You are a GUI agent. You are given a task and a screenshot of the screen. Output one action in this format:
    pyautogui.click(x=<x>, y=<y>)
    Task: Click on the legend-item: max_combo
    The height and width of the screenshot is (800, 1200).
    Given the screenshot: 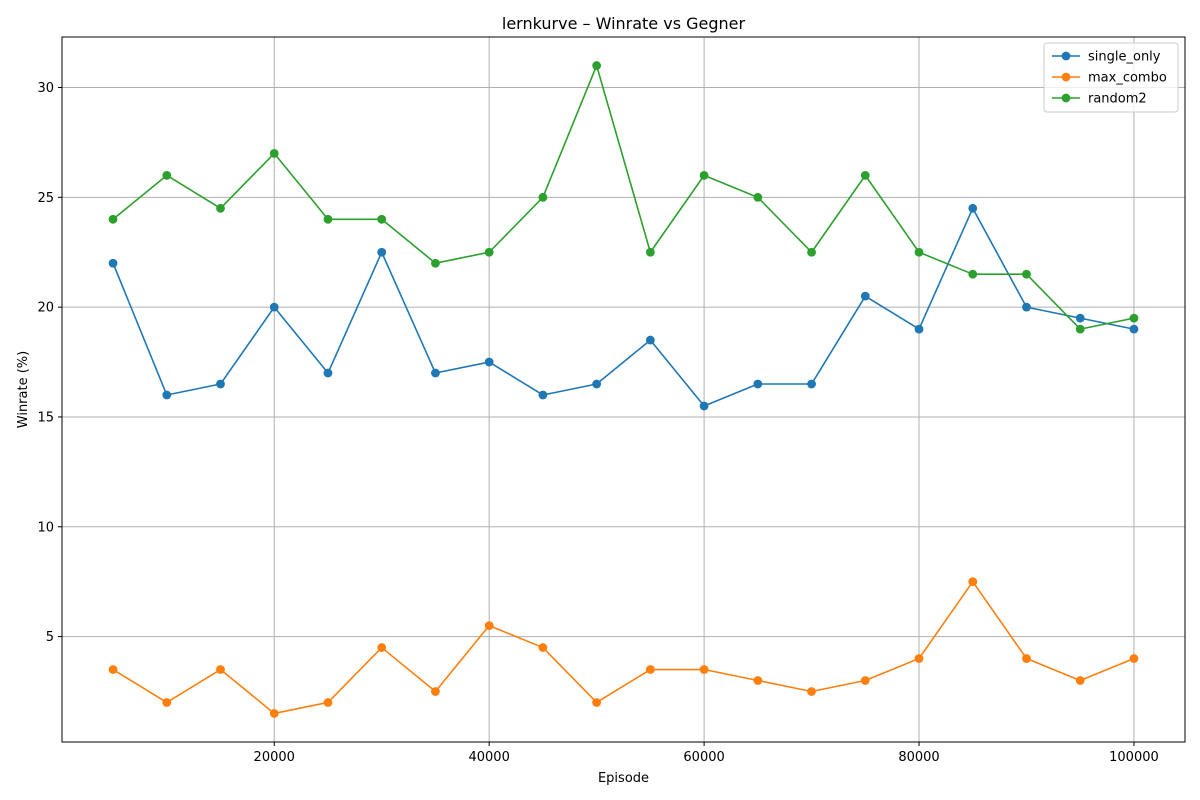 What is the action you would take?
    pyautogui.click(x=1109, y=78)
    